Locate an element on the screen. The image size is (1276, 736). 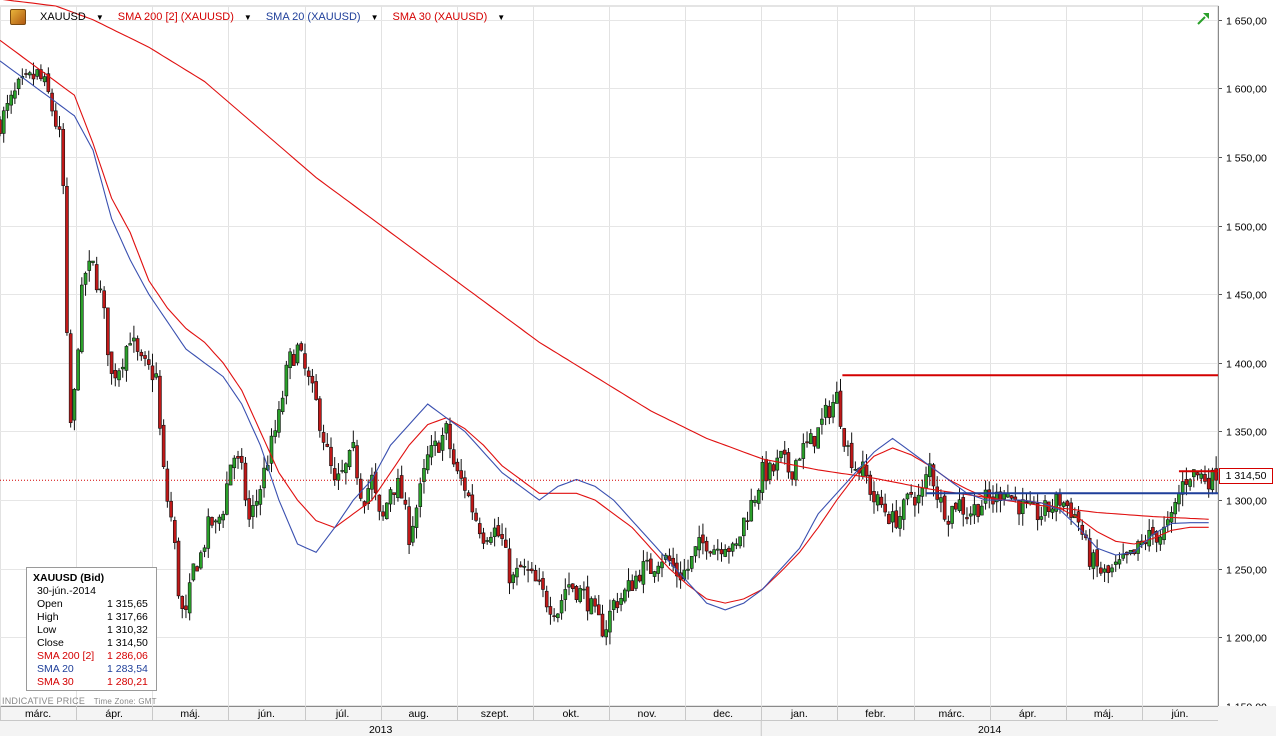
indicator-sma20-selector: SMA 20 (XAUUSD) ▼ is located at coordinates (322, 17).